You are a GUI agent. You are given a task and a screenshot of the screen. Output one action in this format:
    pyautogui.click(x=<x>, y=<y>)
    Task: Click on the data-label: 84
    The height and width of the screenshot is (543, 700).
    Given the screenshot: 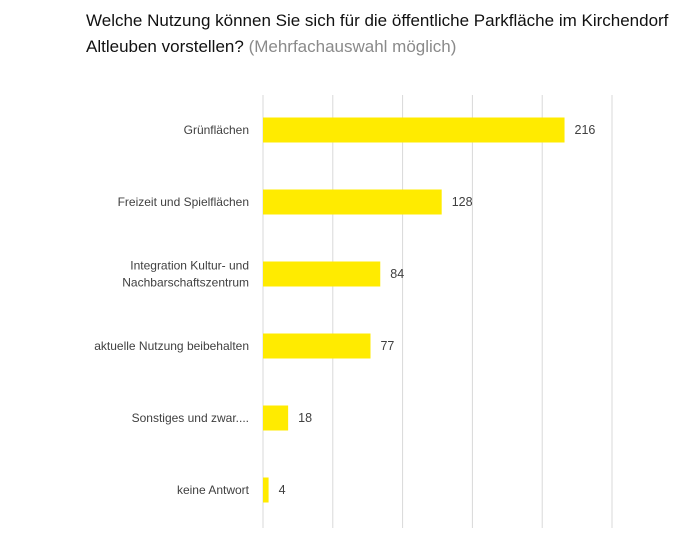 What is the action you would take?
    pyautogui.click(x=397, y=274)
    